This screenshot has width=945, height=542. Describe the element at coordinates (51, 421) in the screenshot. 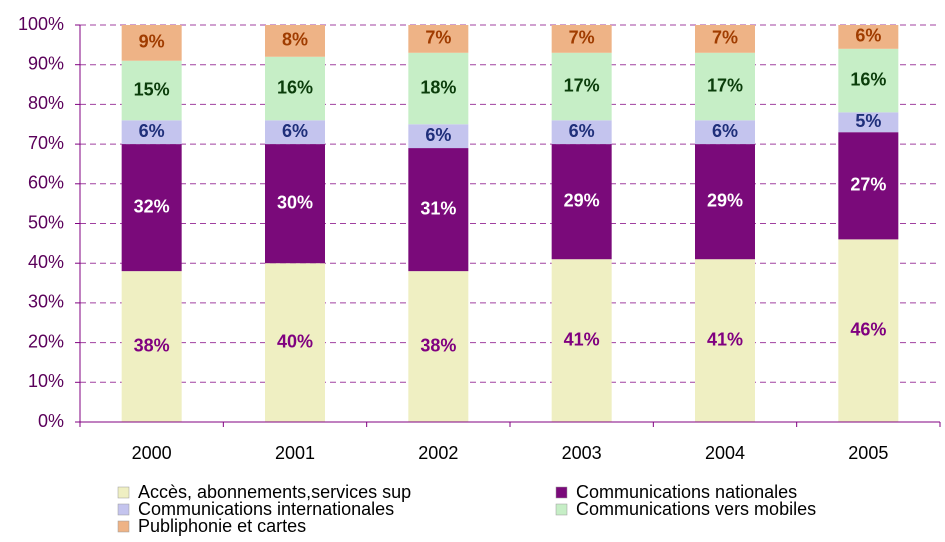

I see `y-tick-label: 0%` at that location.